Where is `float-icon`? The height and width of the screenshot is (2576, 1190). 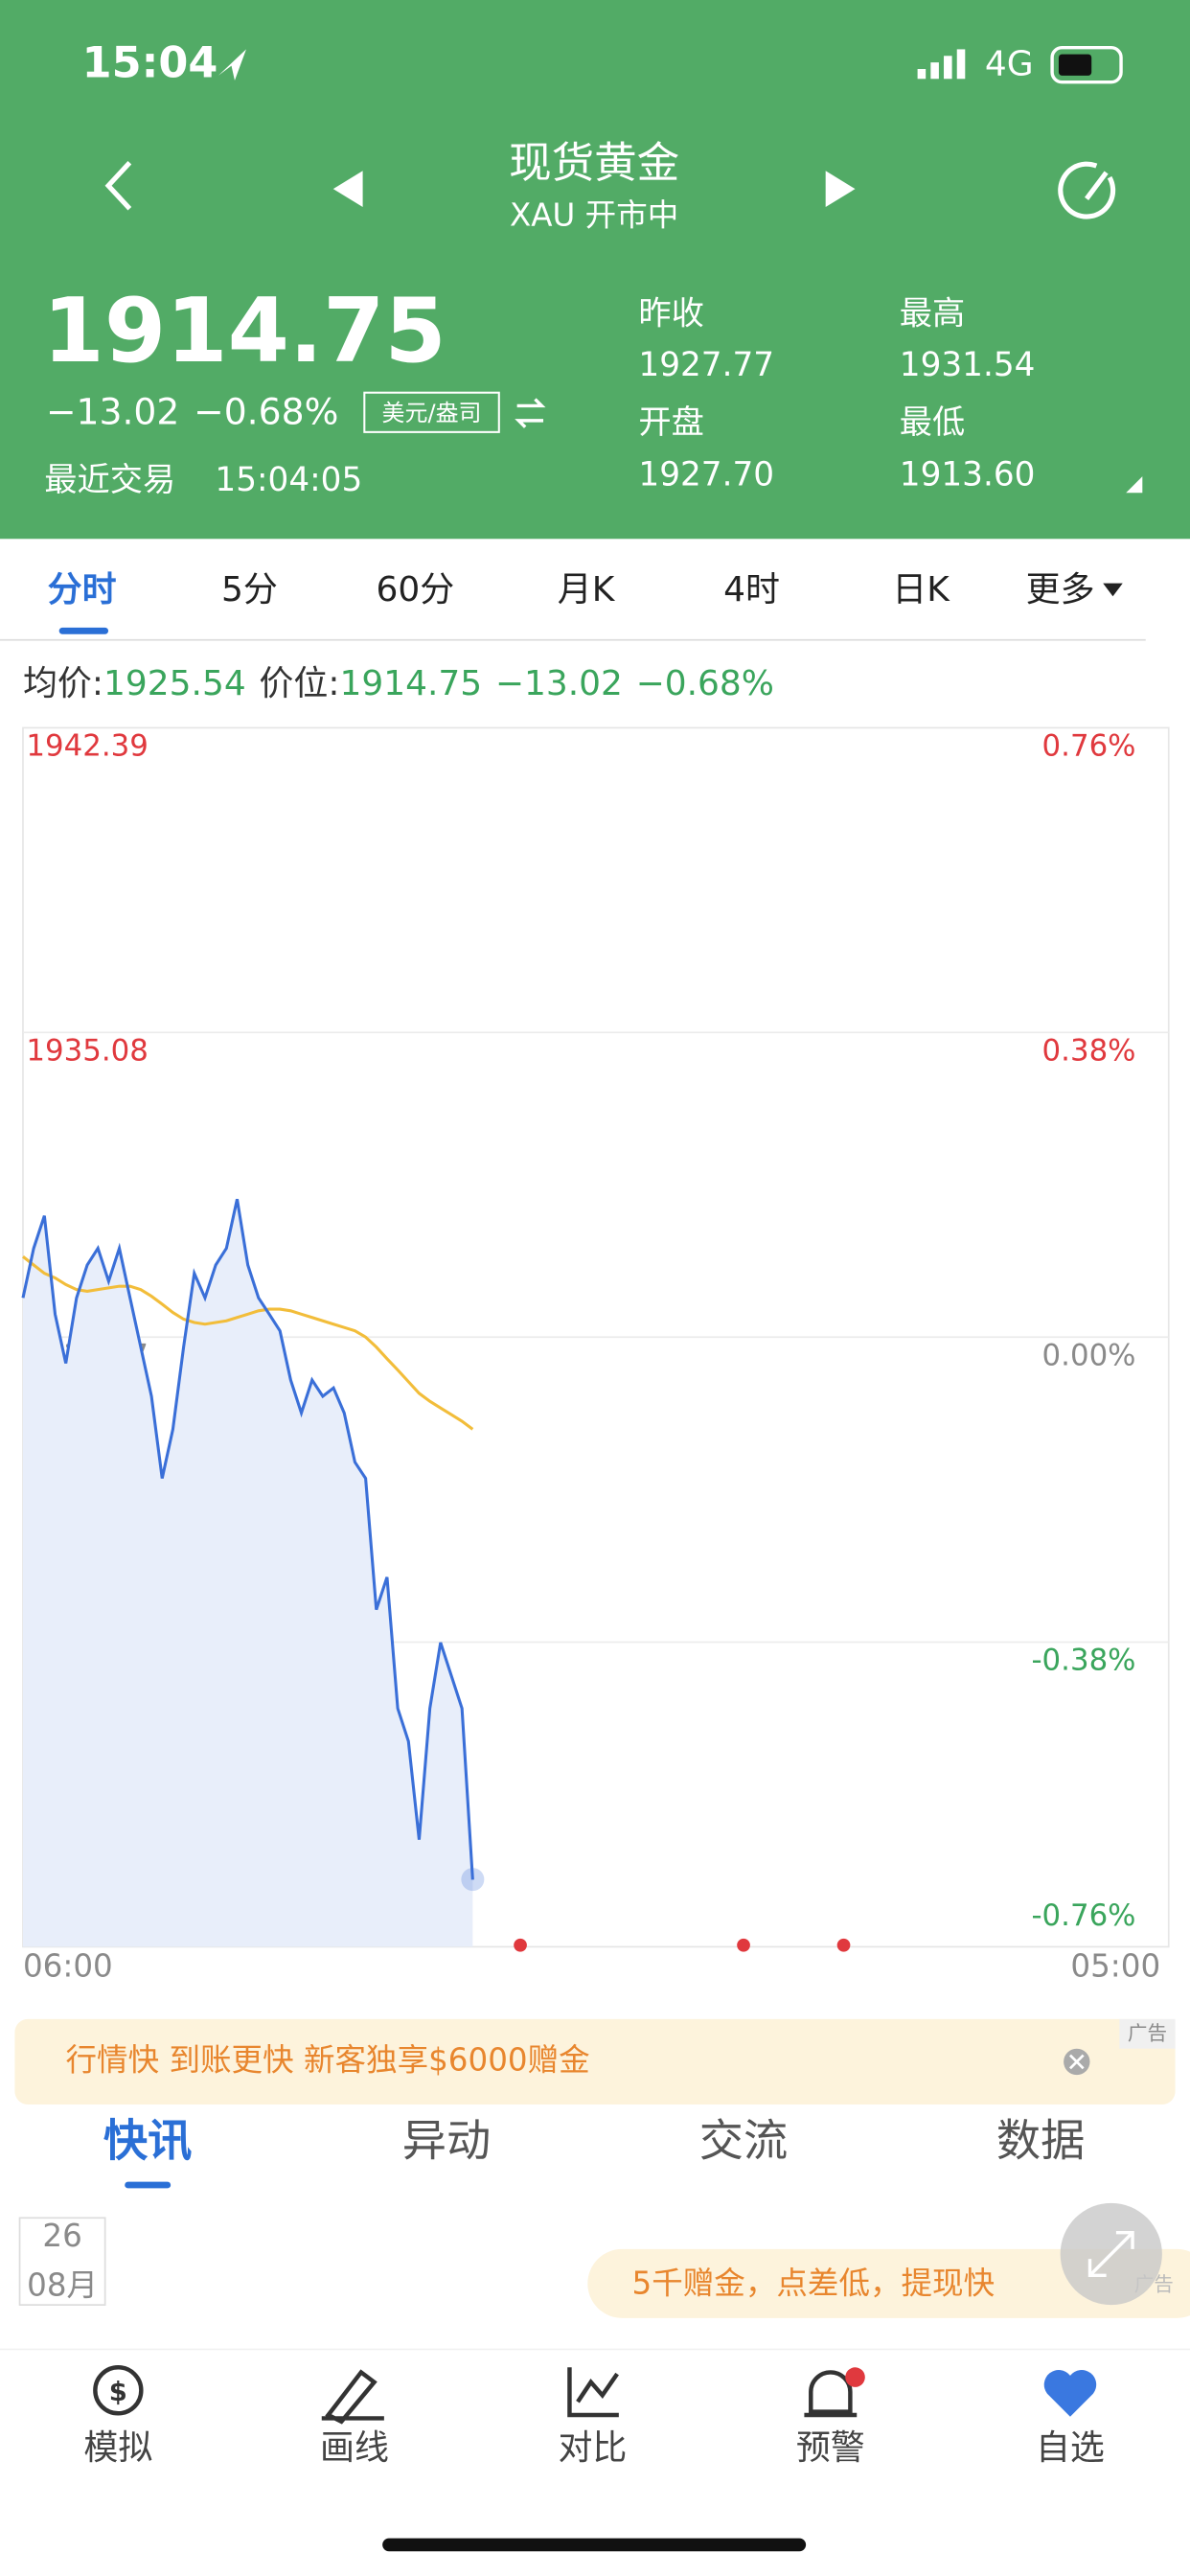 float-icon is located at coordinates (1110, 2254).